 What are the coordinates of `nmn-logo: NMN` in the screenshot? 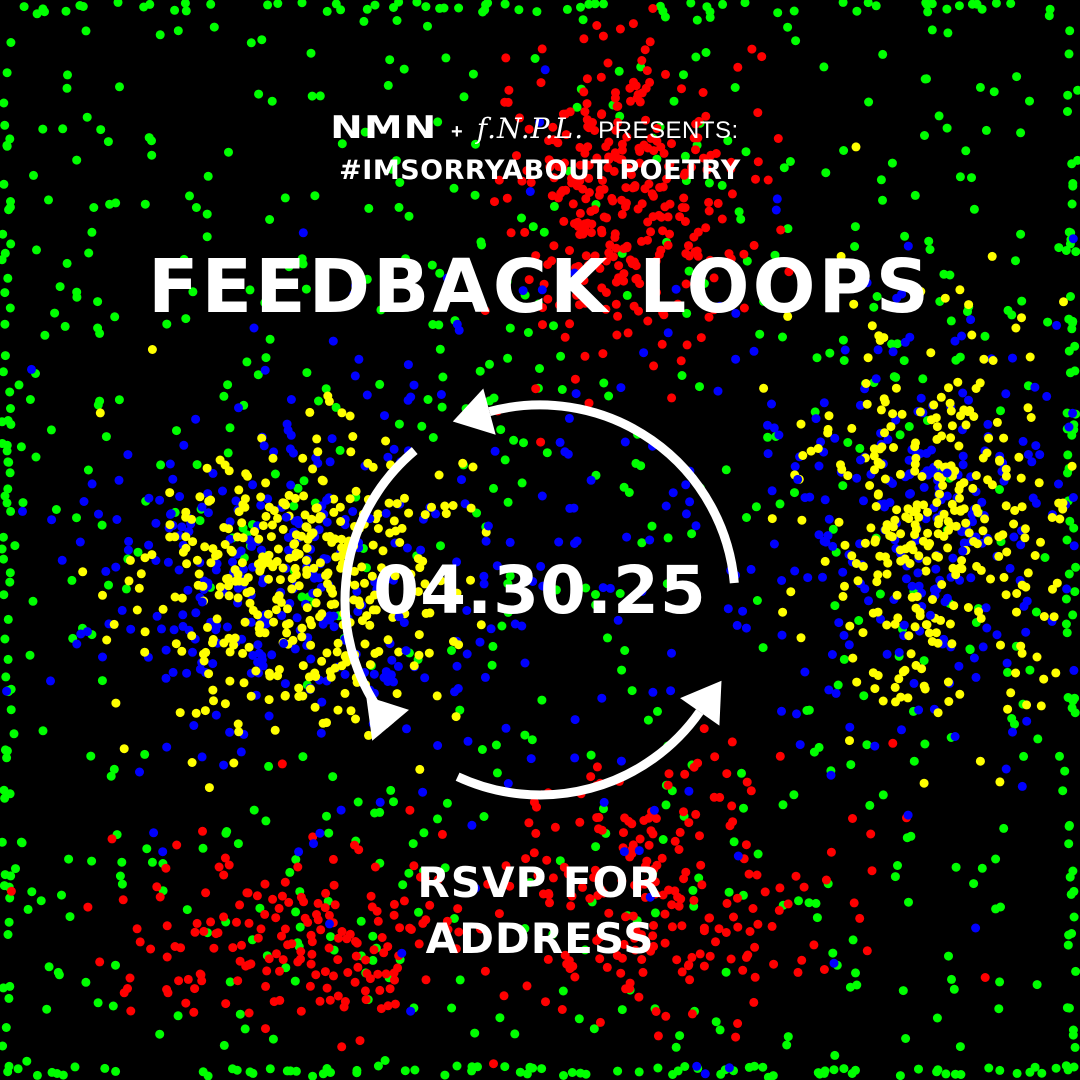 It's located at (384, 128).